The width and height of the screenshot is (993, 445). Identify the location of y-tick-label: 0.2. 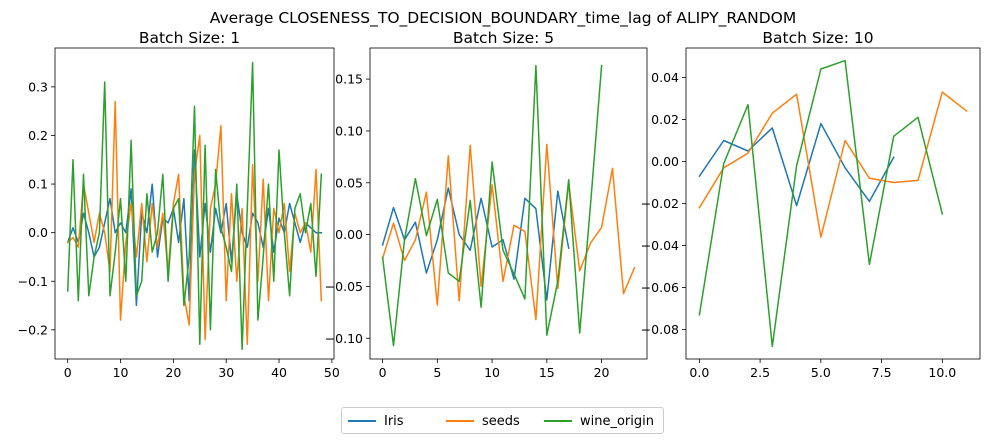
(38, 135).